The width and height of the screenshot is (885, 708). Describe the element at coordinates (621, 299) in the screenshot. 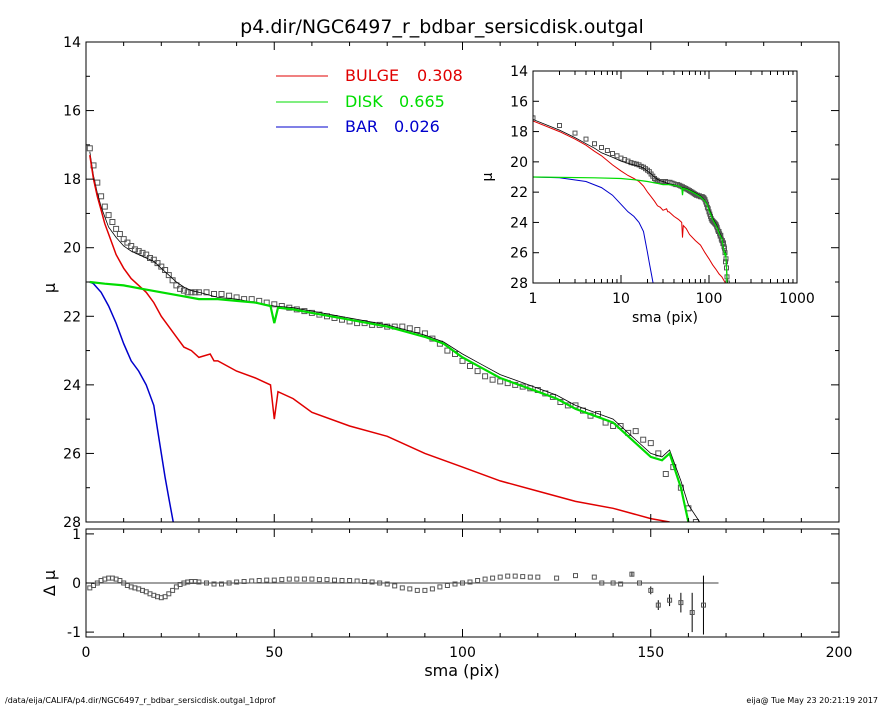

I see `inset-x-tick-label: 10` at that location.